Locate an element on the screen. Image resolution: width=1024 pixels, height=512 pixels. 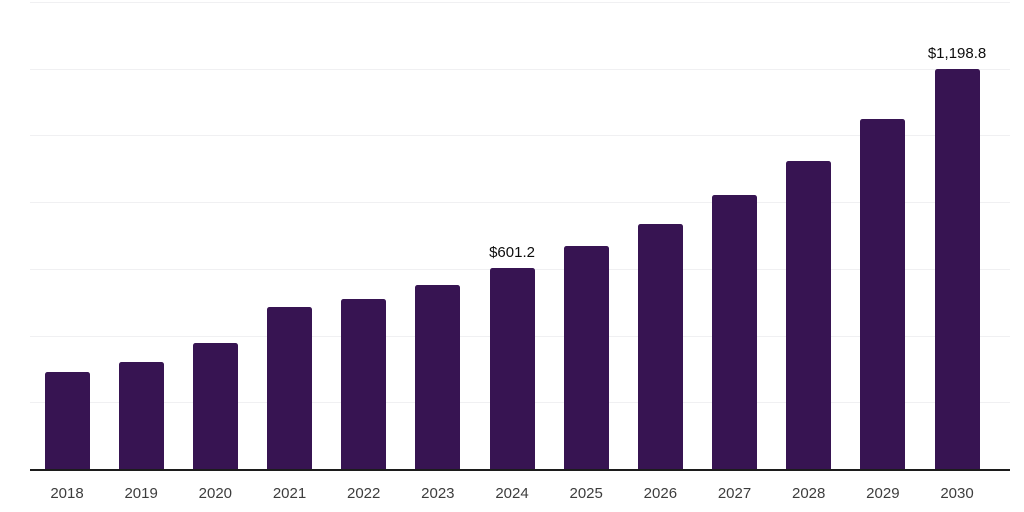
bar-2020 is located at coordinates (215, 406).